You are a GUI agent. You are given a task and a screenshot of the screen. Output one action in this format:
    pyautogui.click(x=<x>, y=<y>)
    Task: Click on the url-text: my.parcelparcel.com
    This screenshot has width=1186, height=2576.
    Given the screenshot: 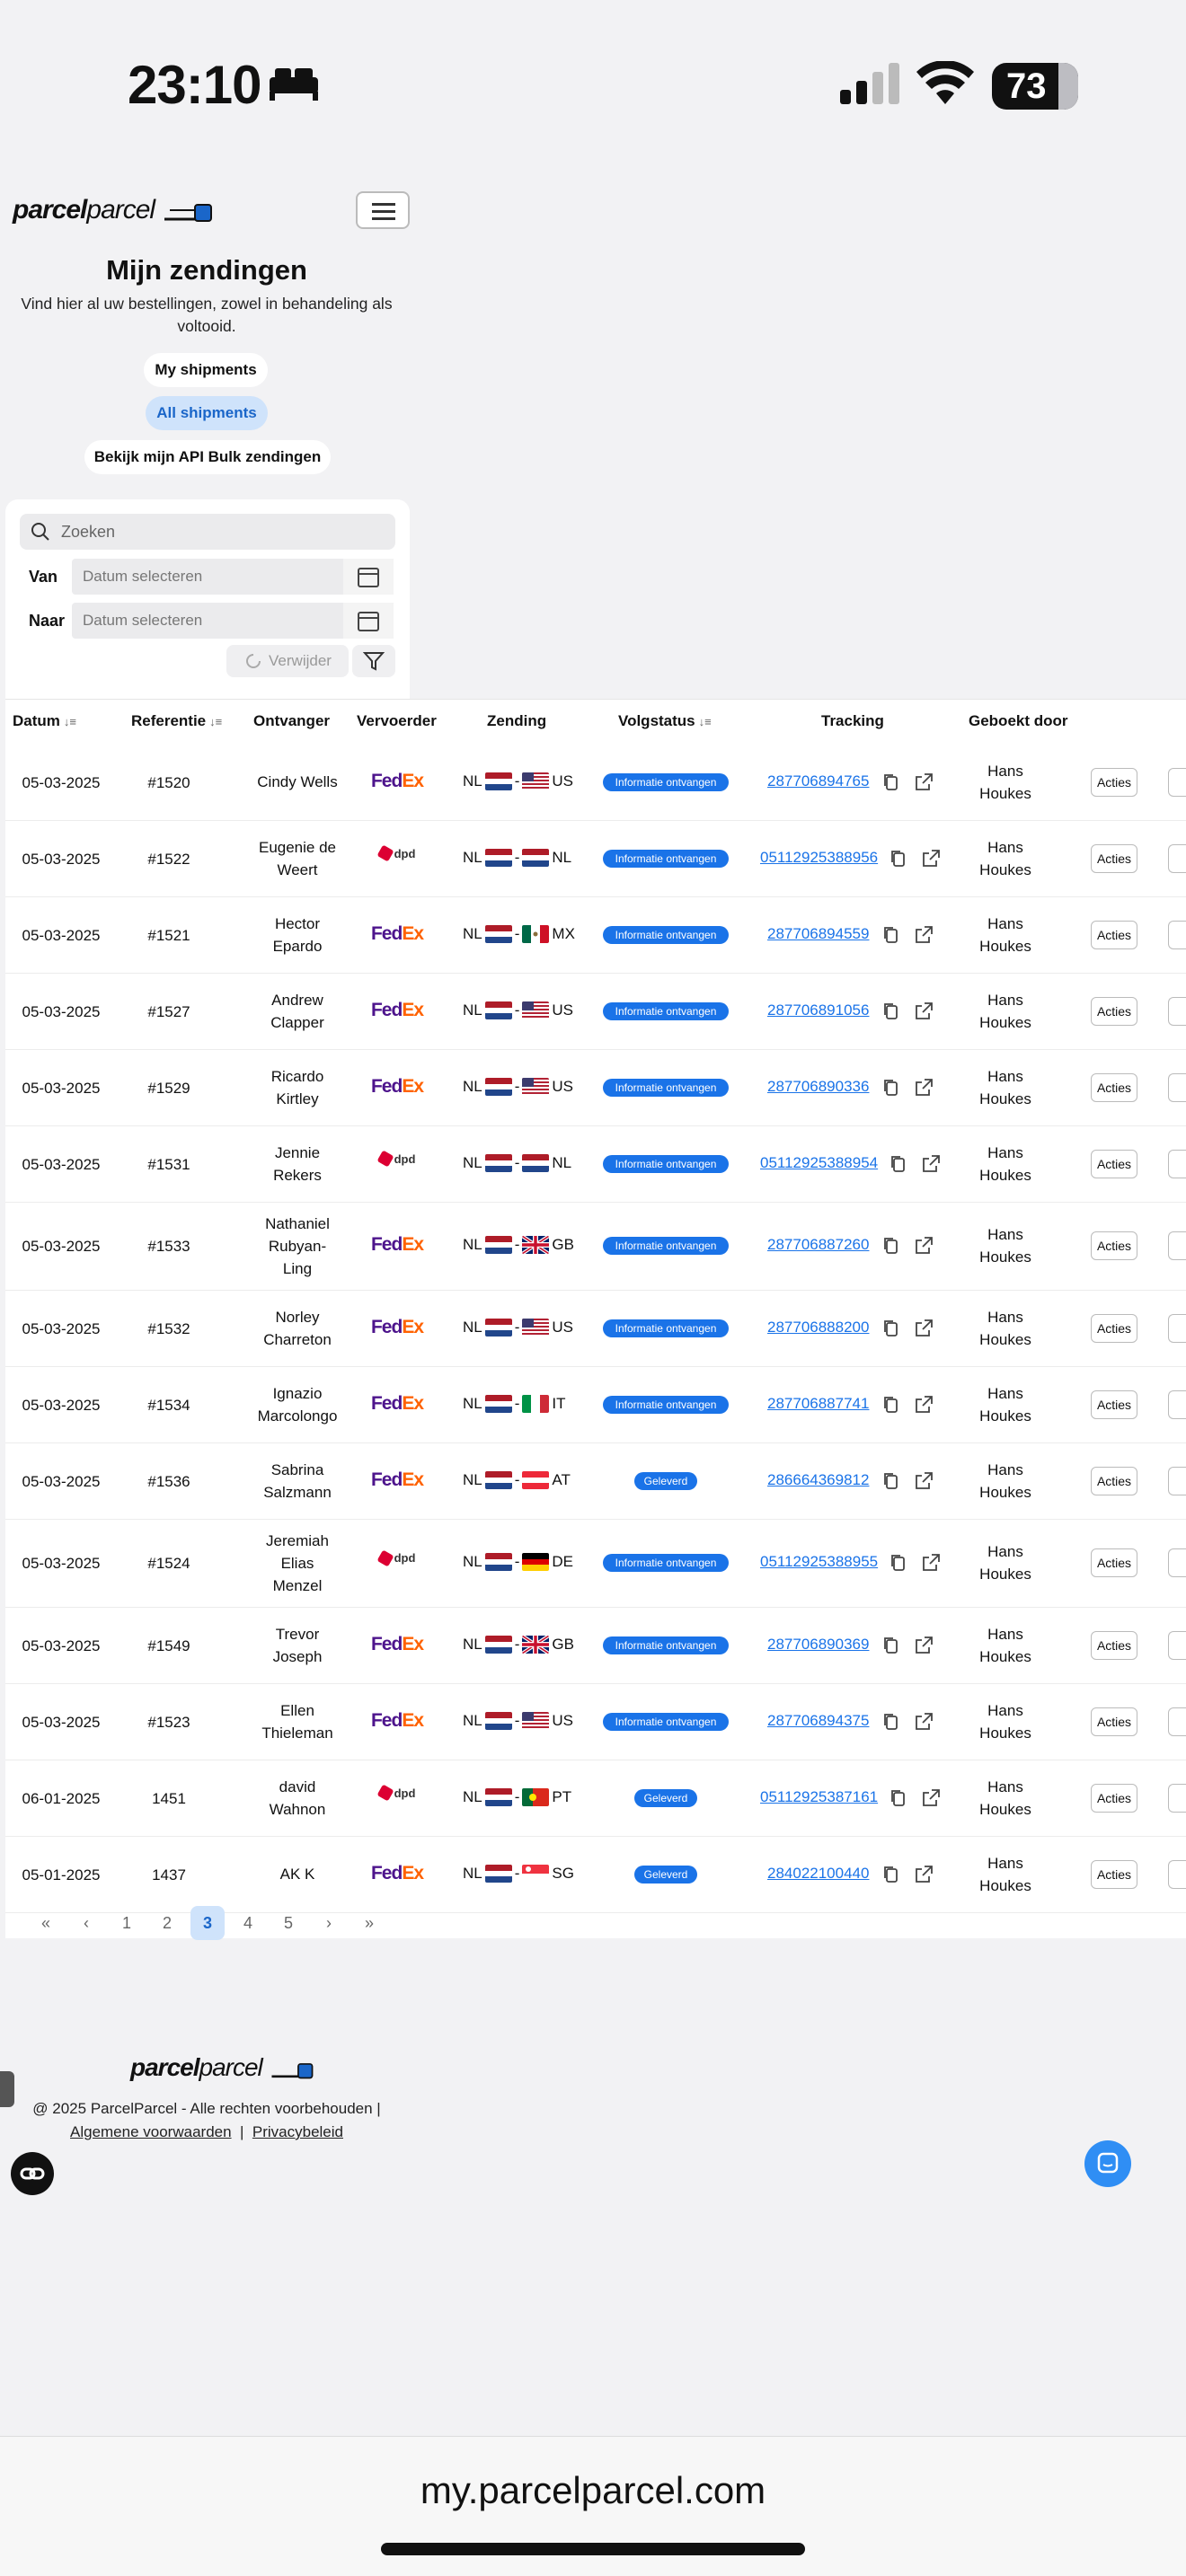 What is the action you would take?
    pyautogui.click(x=593, y=2490)
    